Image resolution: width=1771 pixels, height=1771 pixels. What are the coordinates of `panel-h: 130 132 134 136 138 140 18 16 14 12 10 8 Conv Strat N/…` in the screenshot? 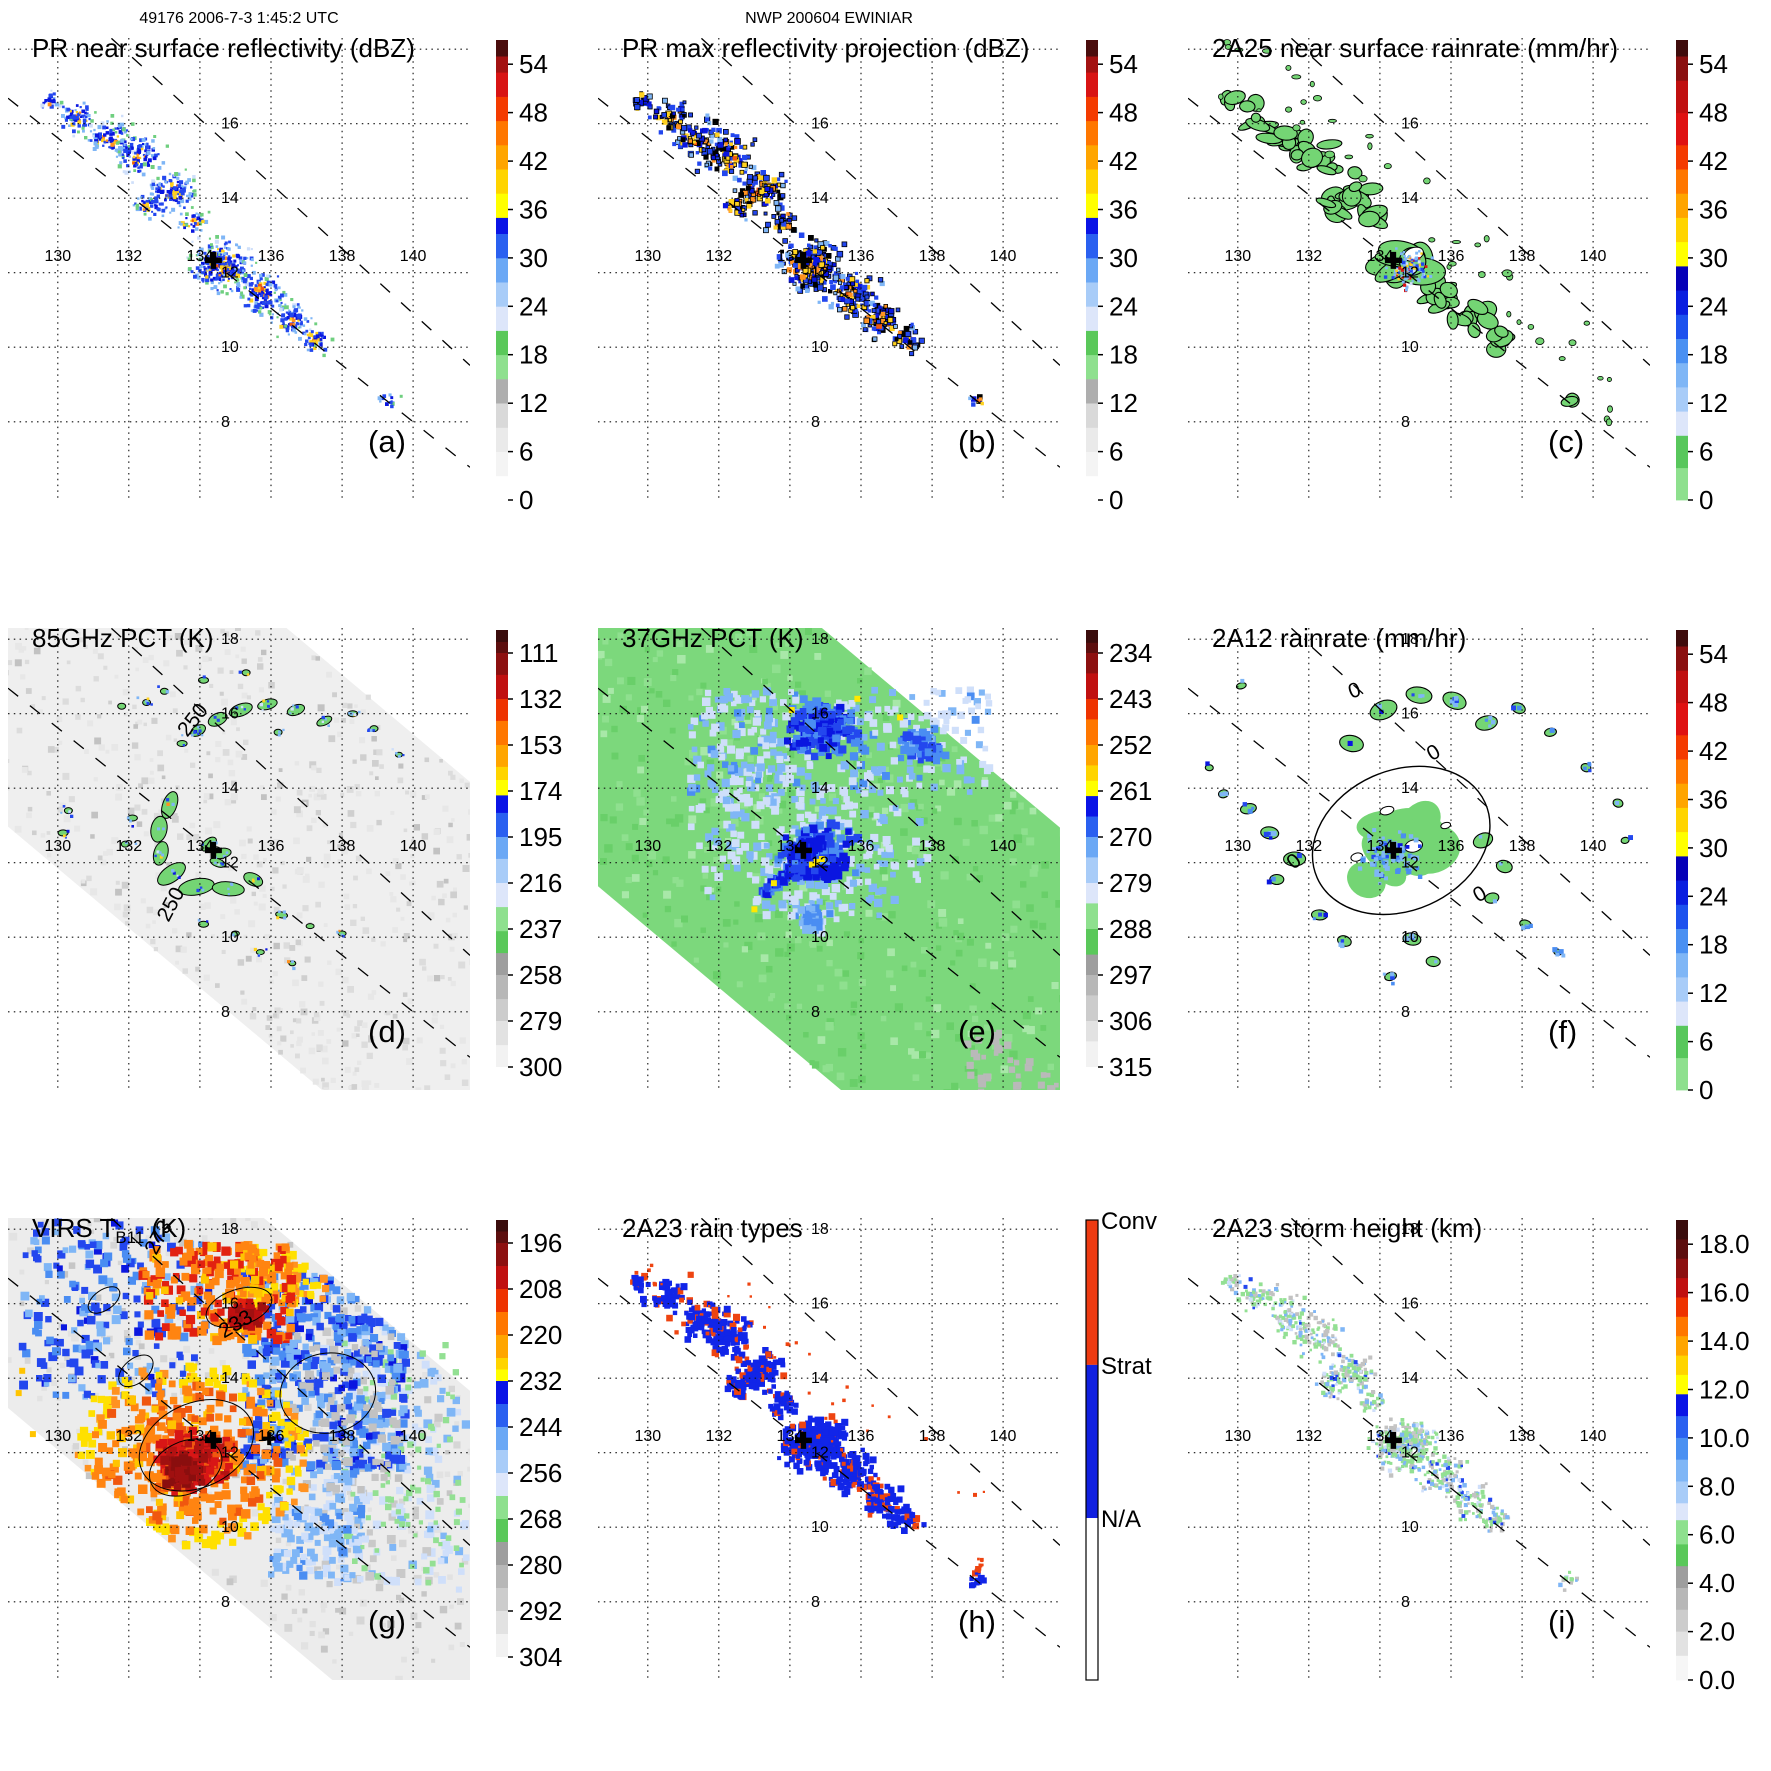 It's located at (885, 1475).